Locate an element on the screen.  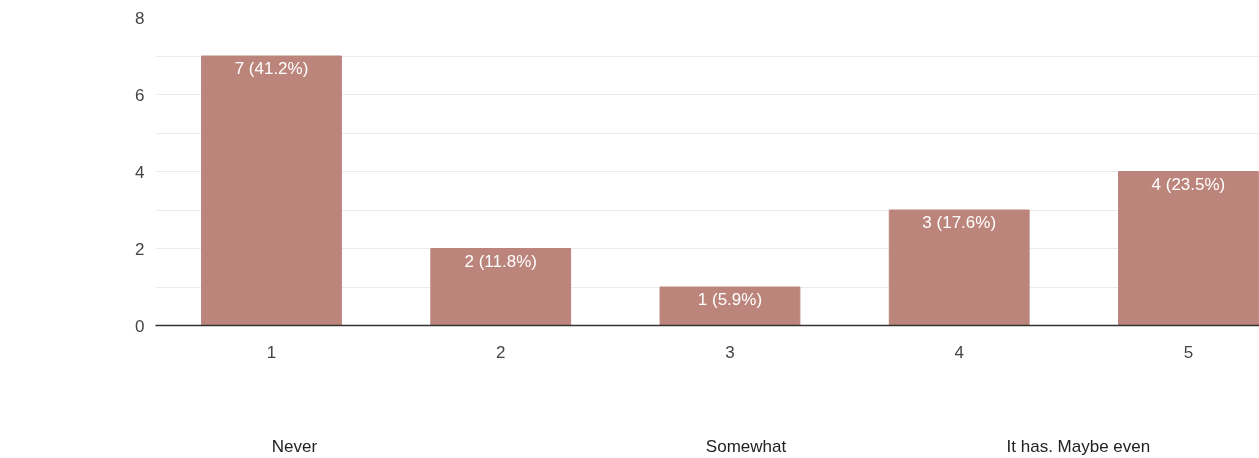
data-label: 4 (23.5%) is located at coordinates (1188, 184).